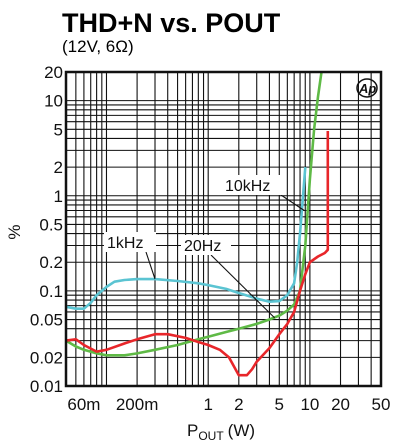 Image resolution: width=395 pixels, height=443 pixels. Describe the element at coordinates (340, 404) in the screenshot. I see `x-tick-label: 20` at that location.